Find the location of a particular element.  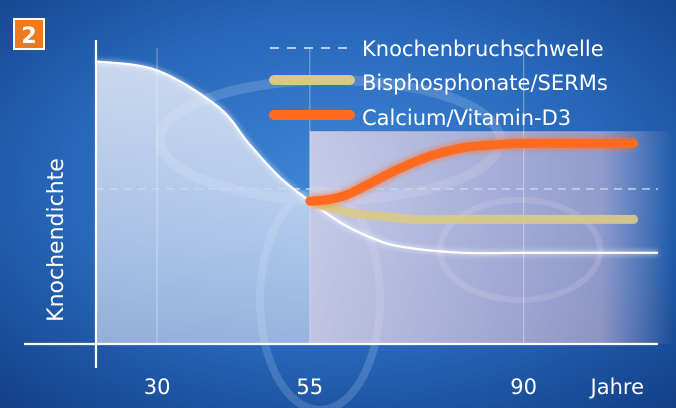

x-tick-label-90: 90 is located at coordinates (523, 387).